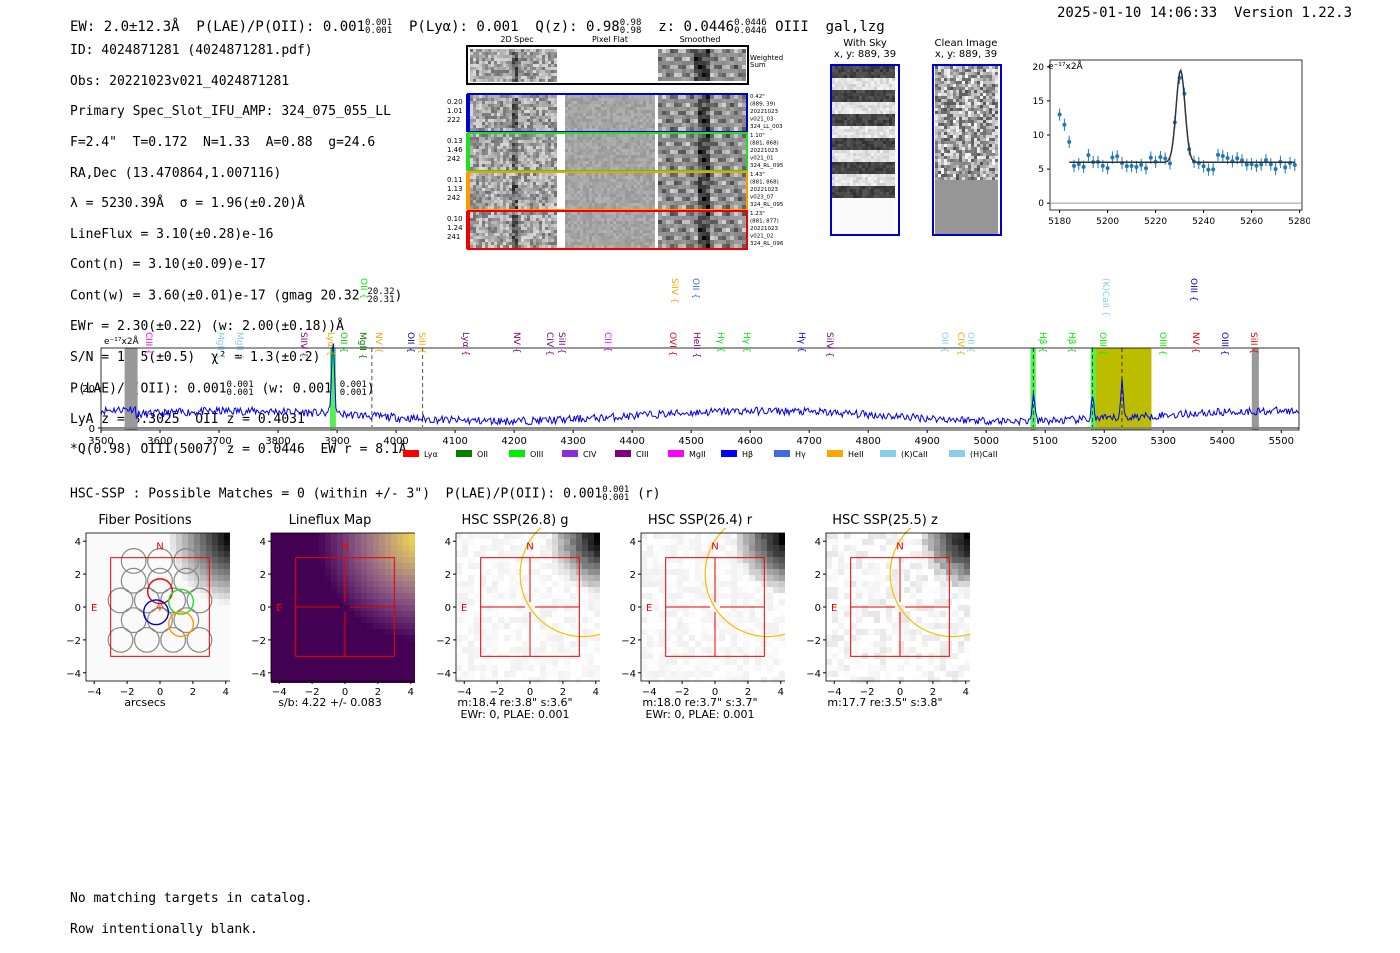 This screenshot has height=953, width=1400. I want to click on cutout-right-value: v021_02, so click(762, 237).